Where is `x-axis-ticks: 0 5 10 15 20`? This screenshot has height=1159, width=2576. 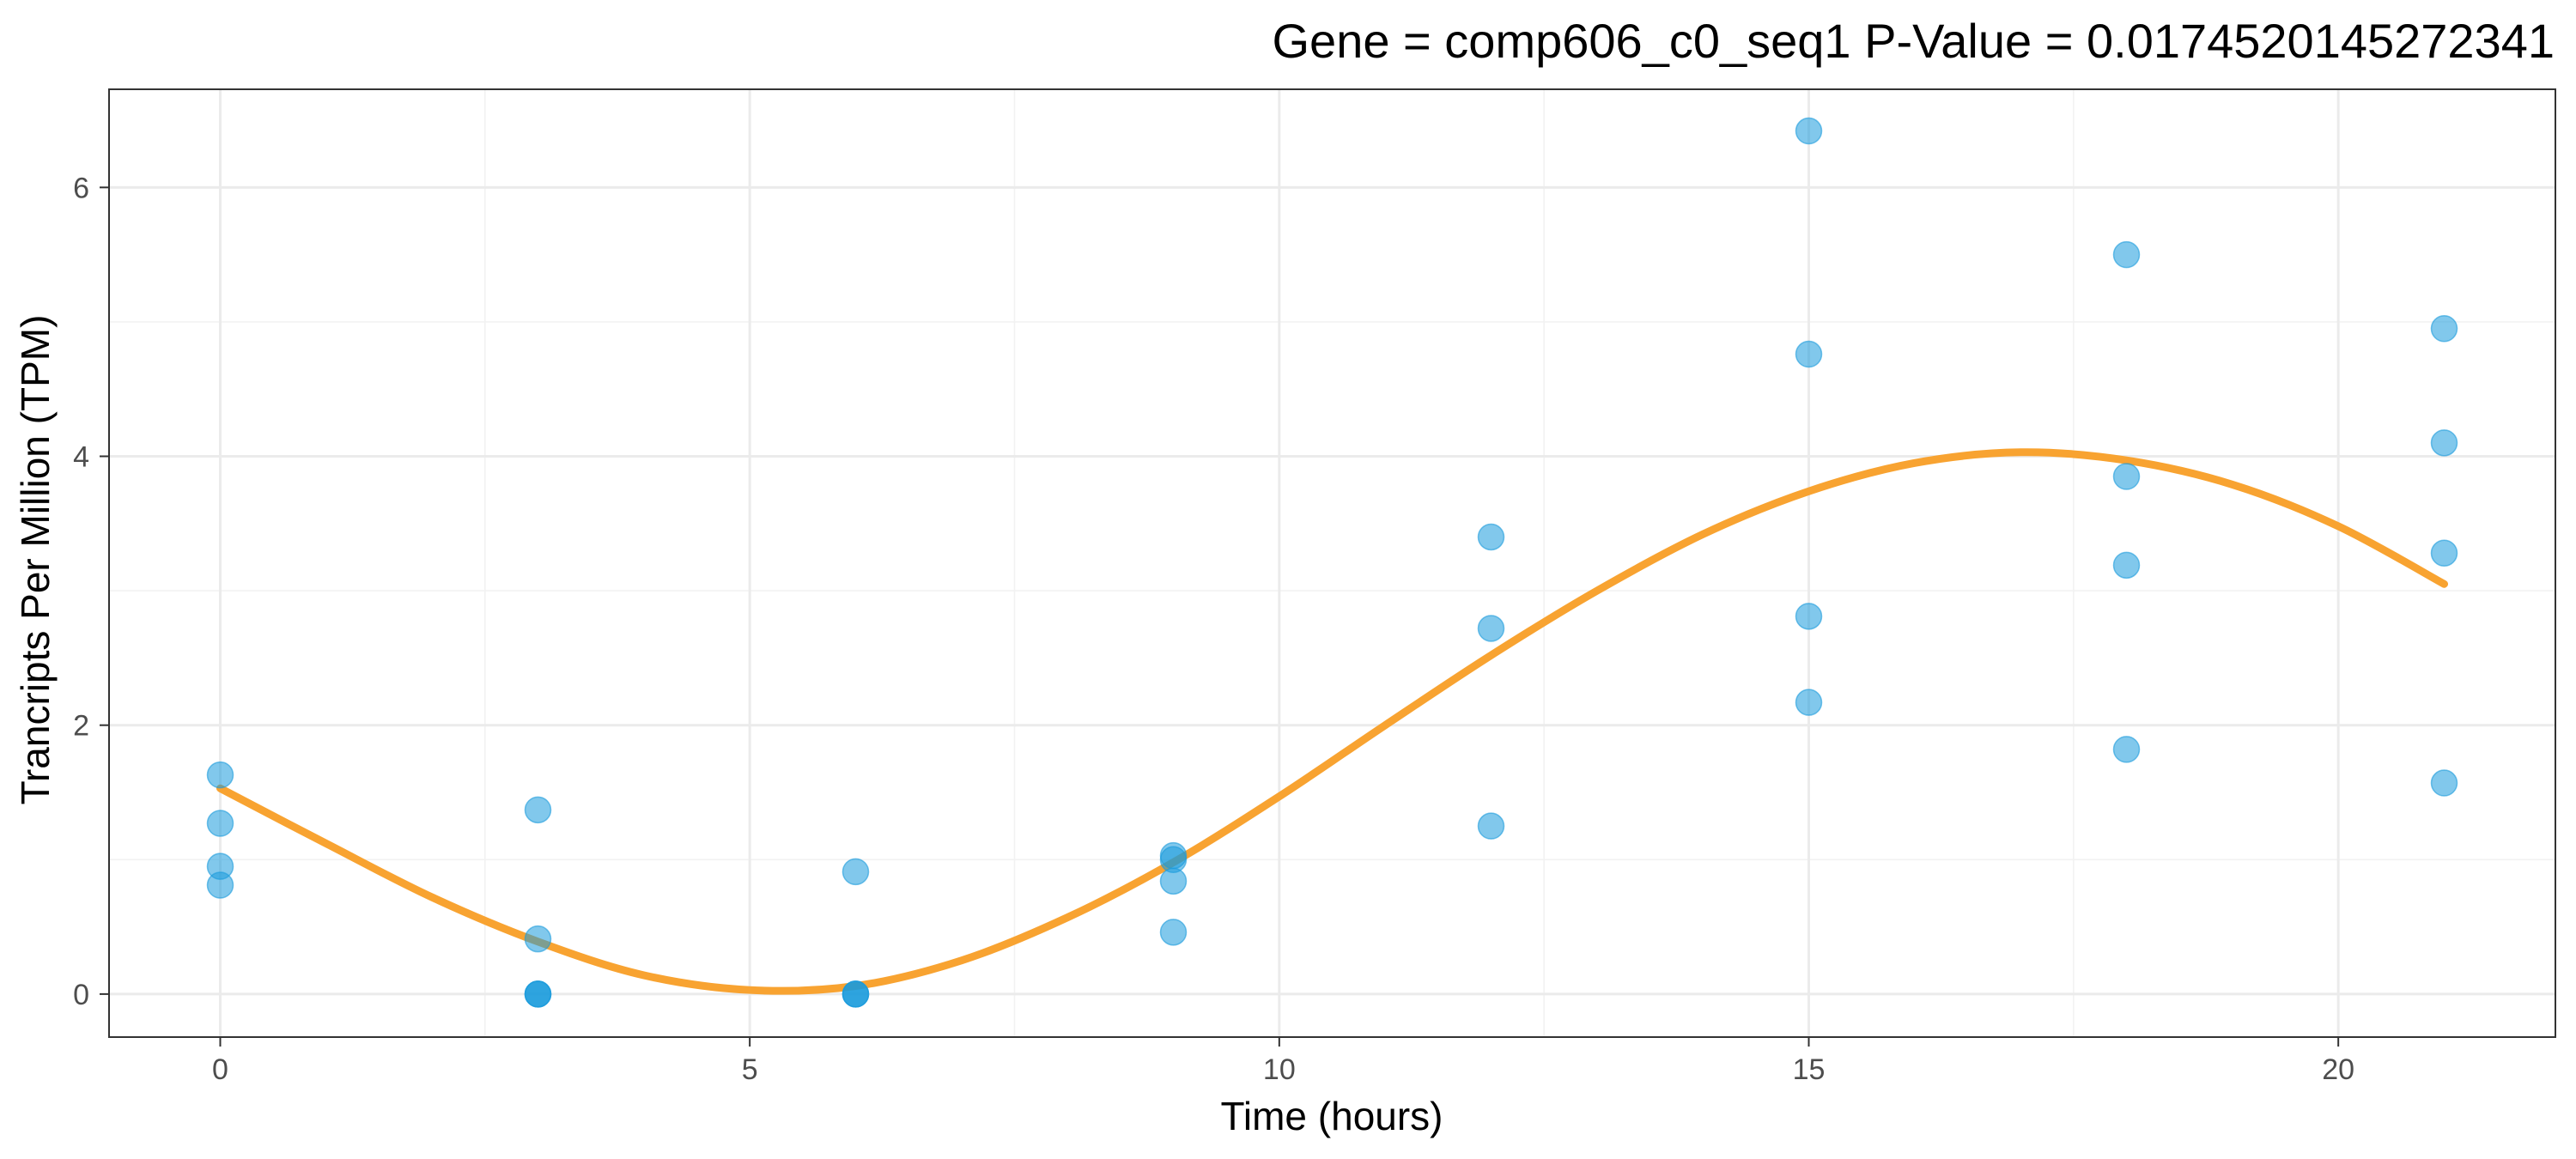
x-axis-ticks: 0 5 10 15 20 is located at coordinates (1283, 1062).